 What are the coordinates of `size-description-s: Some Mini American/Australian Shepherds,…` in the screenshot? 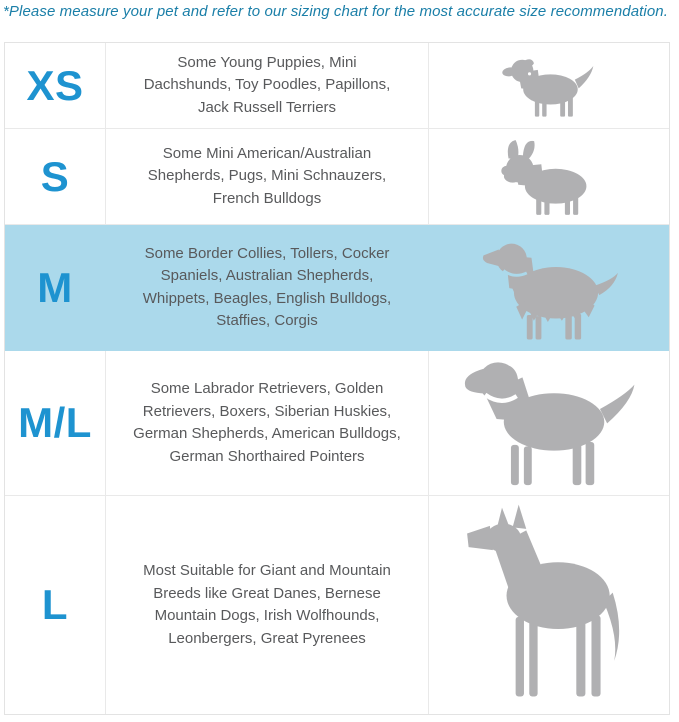 It's located at (267, 176).